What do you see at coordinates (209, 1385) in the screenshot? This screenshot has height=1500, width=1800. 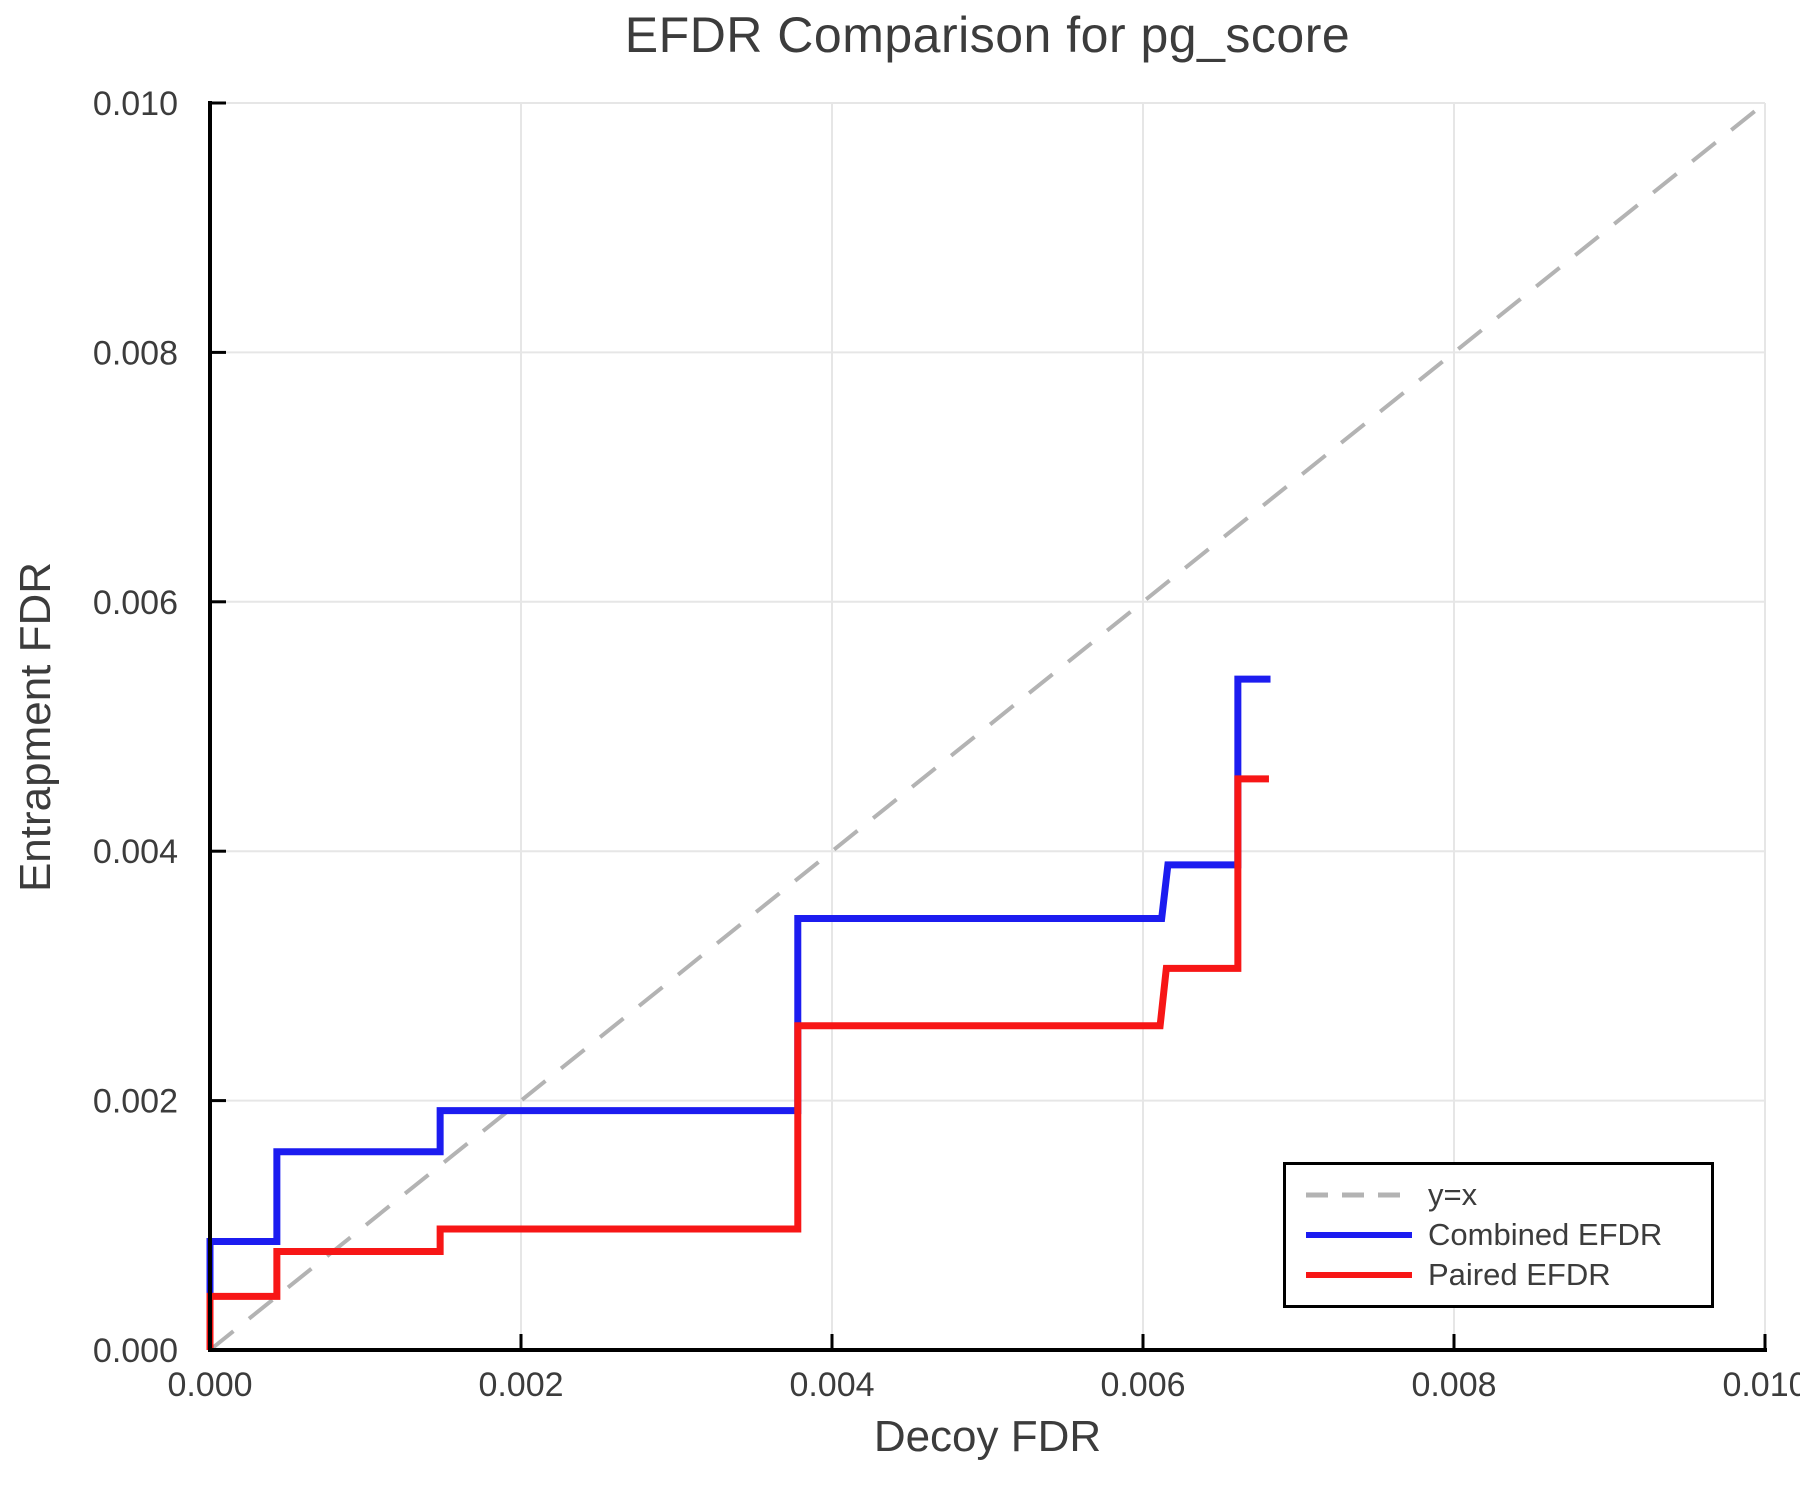 I see `x-tick-label: 0.000` at bounding box center [209, 1385].